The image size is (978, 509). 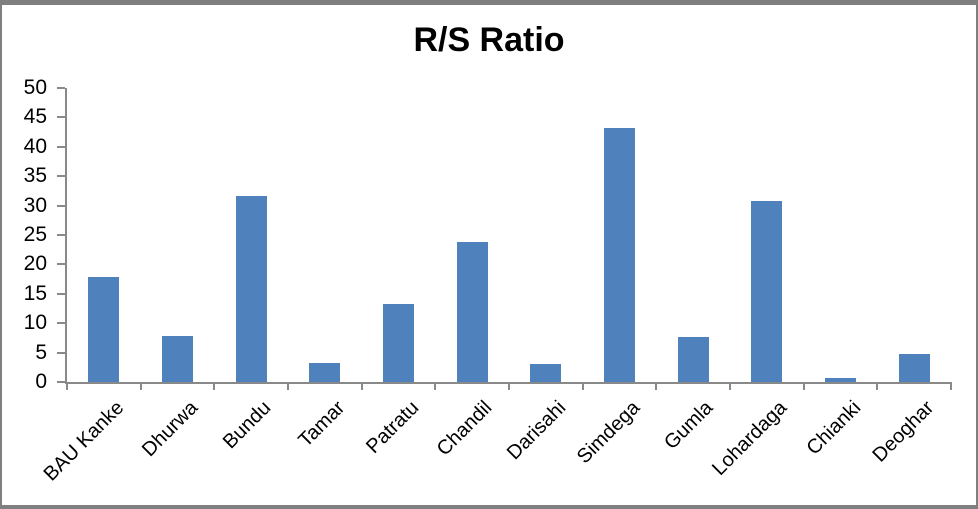 What do you see at coordinates (35, 205) in the screenshot?
I see `y-tick-label: 30` at bounding box center [35, 205].